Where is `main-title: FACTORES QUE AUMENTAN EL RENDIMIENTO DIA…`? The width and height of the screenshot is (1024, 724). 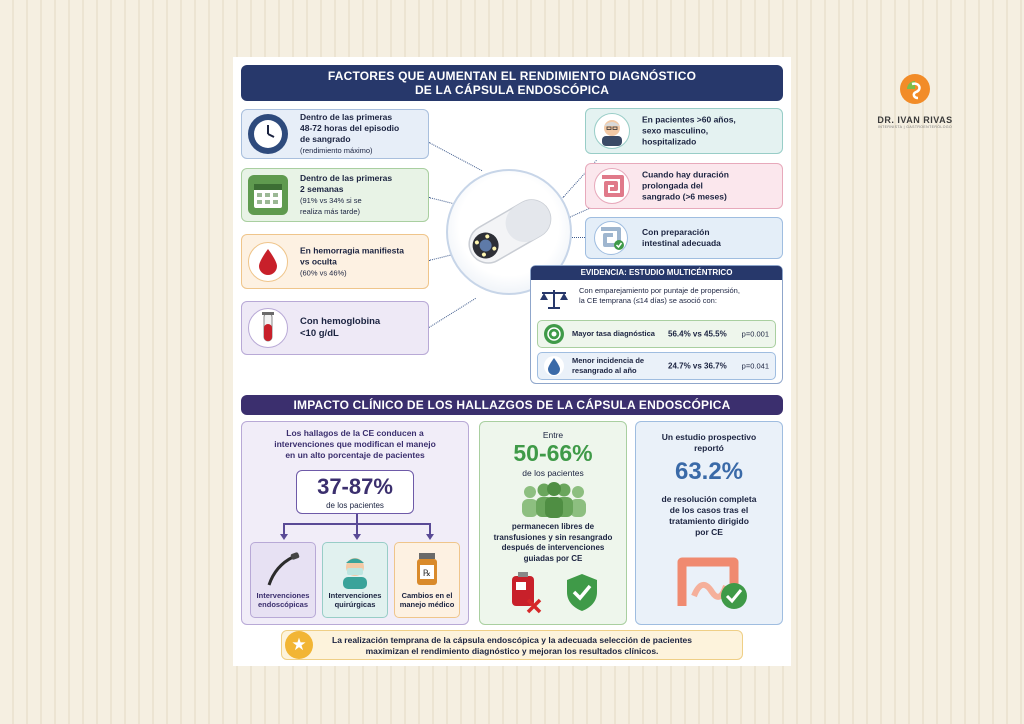
main-title: FACTORES QUE AUMENTAN EL RENDIMIENTO DIA… is located at coordinates (512, 83).